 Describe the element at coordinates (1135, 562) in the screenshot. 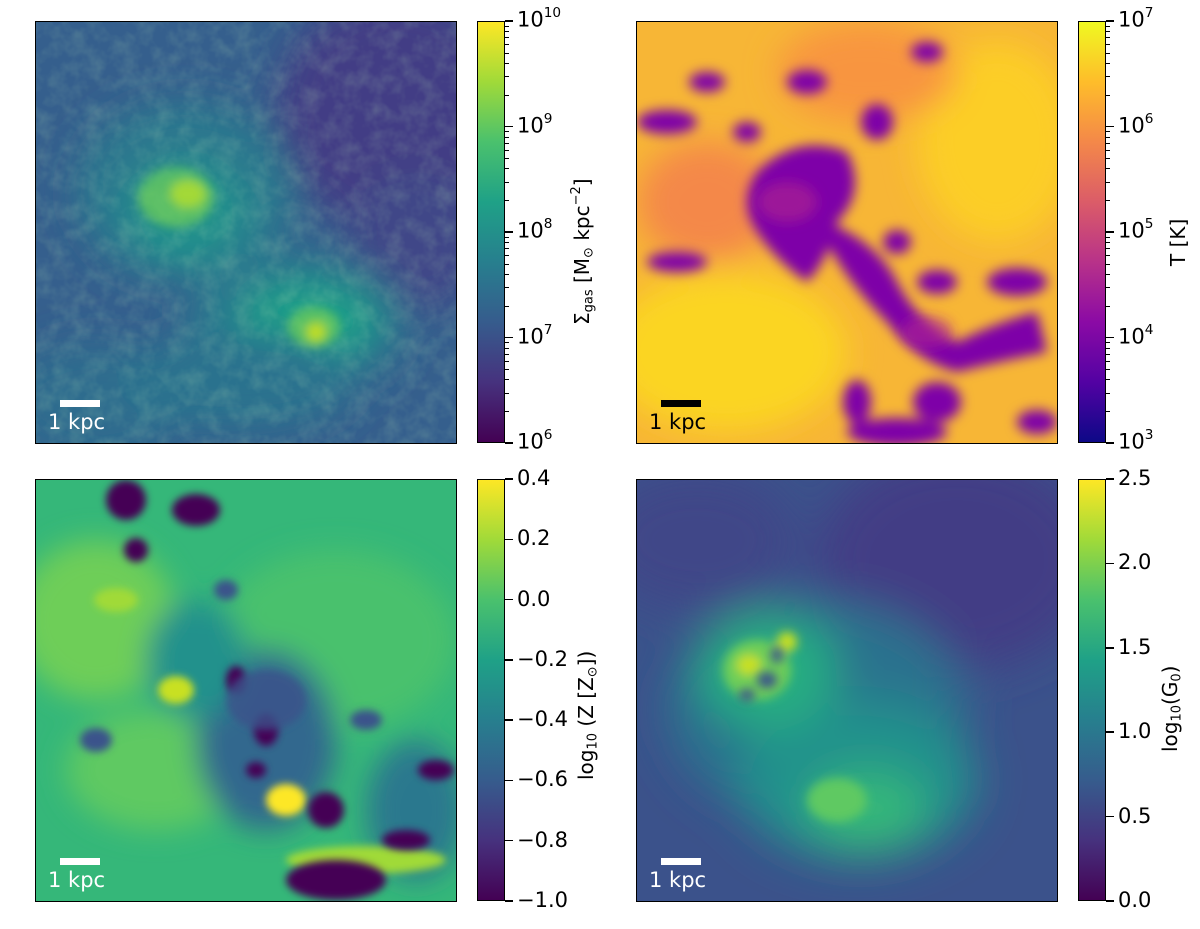

I see `colorbar-tick-label: 2.0` at that location.